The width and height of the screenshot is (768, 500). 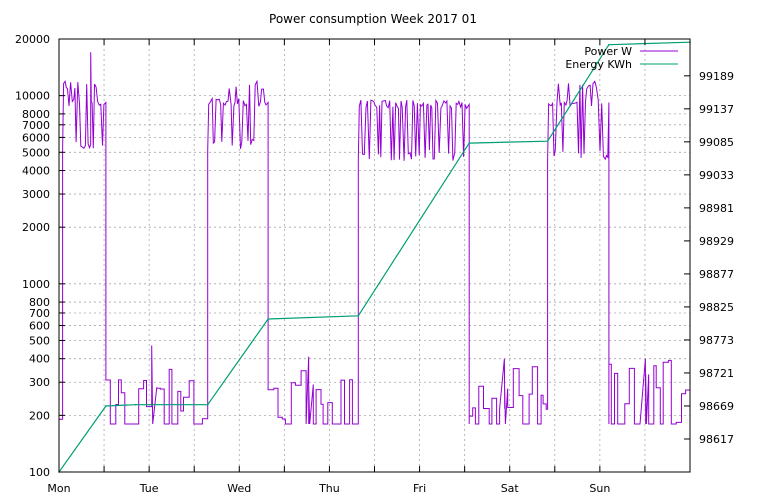 What do you see at coordinates (716, 175) in the screenshot?
I see `y-right-tick-label: 99033` at bounding box center [716, 175].